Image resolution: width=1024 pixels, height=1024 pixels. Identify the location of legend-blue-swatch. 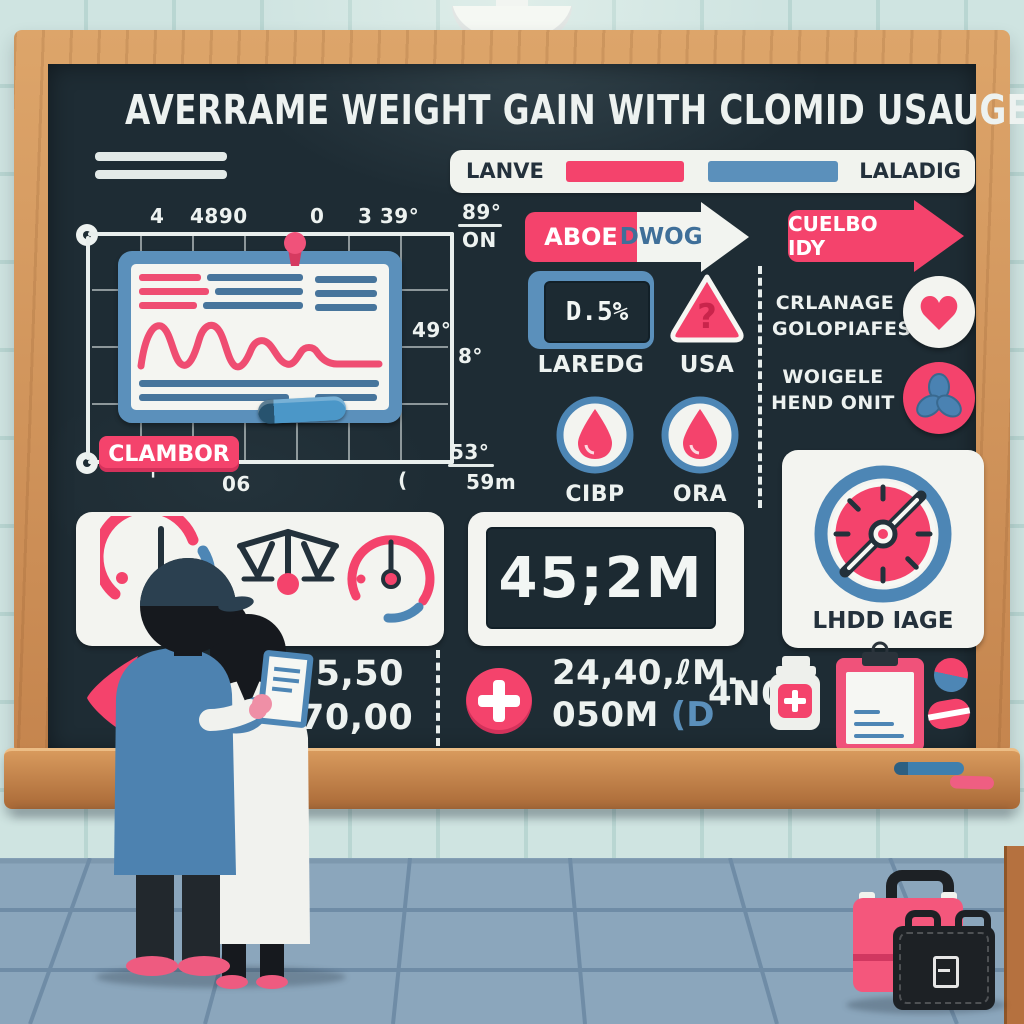
(773, 171).